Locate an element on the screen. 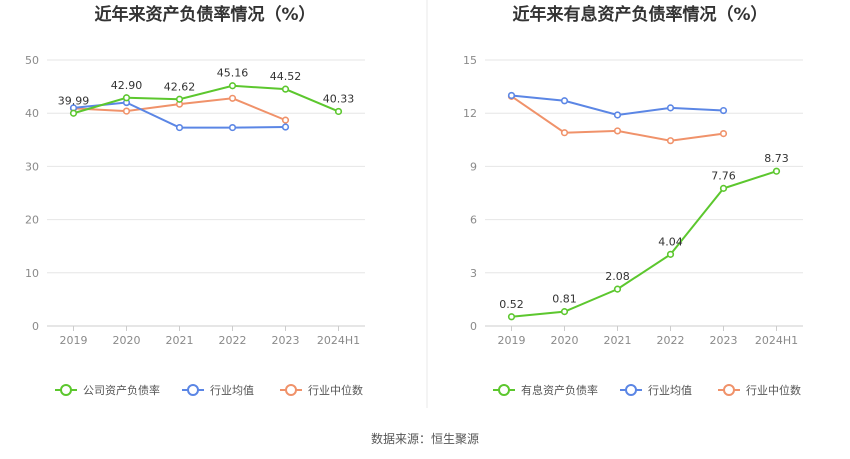  data-label: 2.08 is located at coordinates (617, 276).